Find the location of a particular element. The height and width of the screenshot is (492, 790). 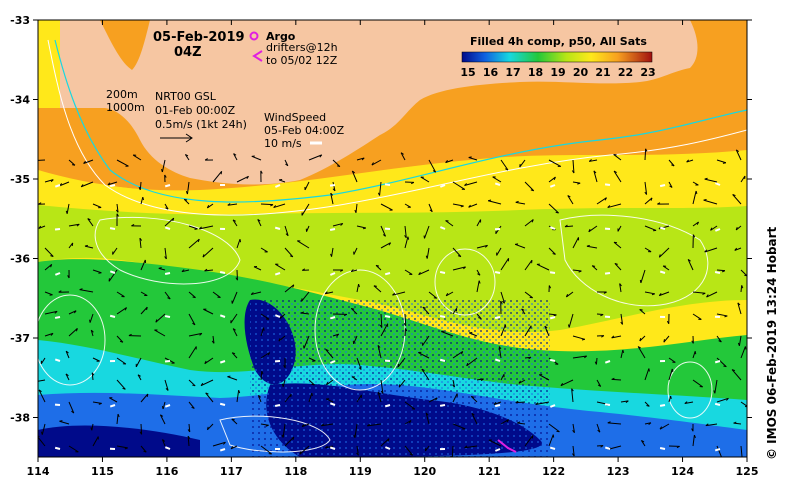

drifters-label-1: drifters@12h is located at coordinates (302, 47).